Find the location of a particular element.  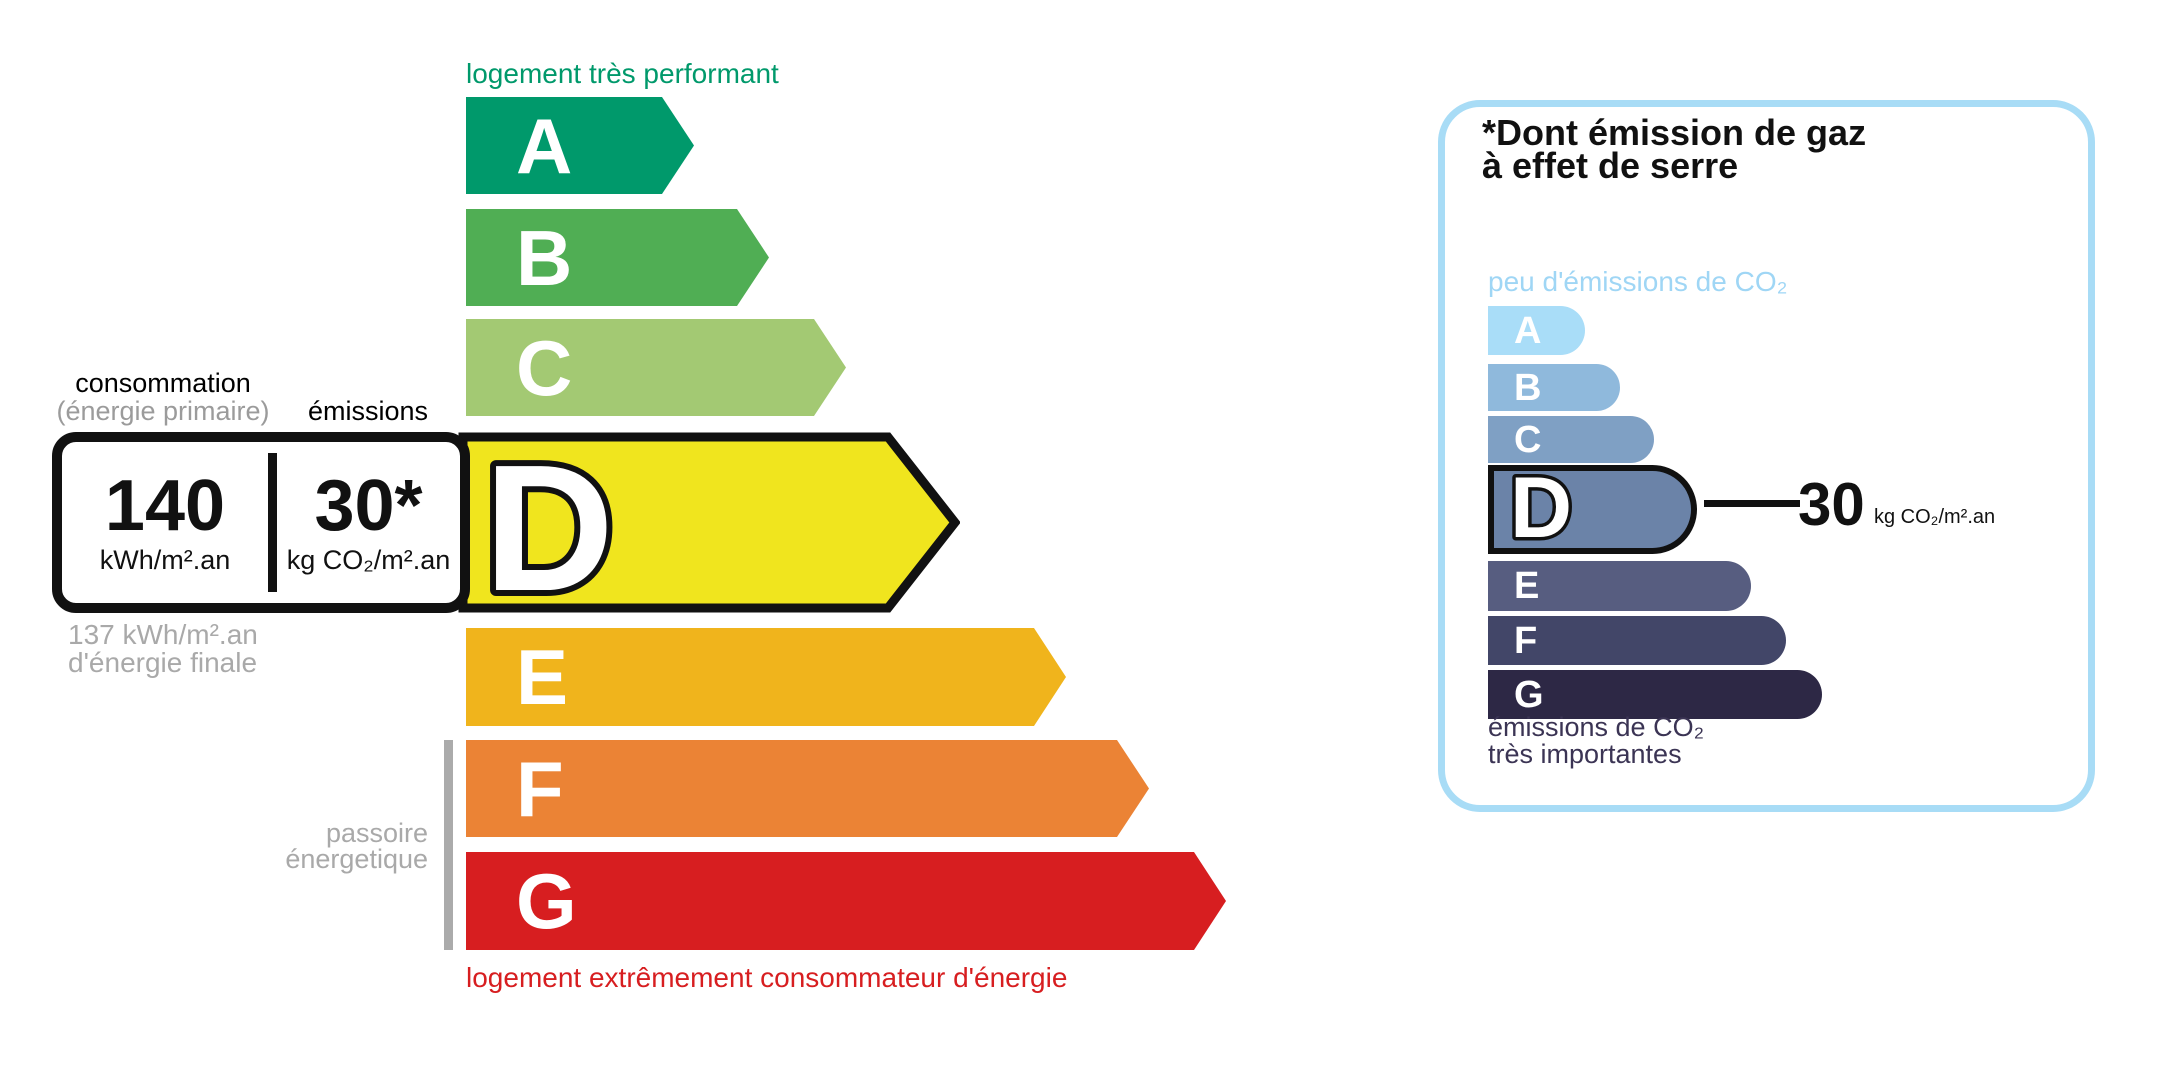

co2-class-letter-d: D is located at coordinates (1541, 509).